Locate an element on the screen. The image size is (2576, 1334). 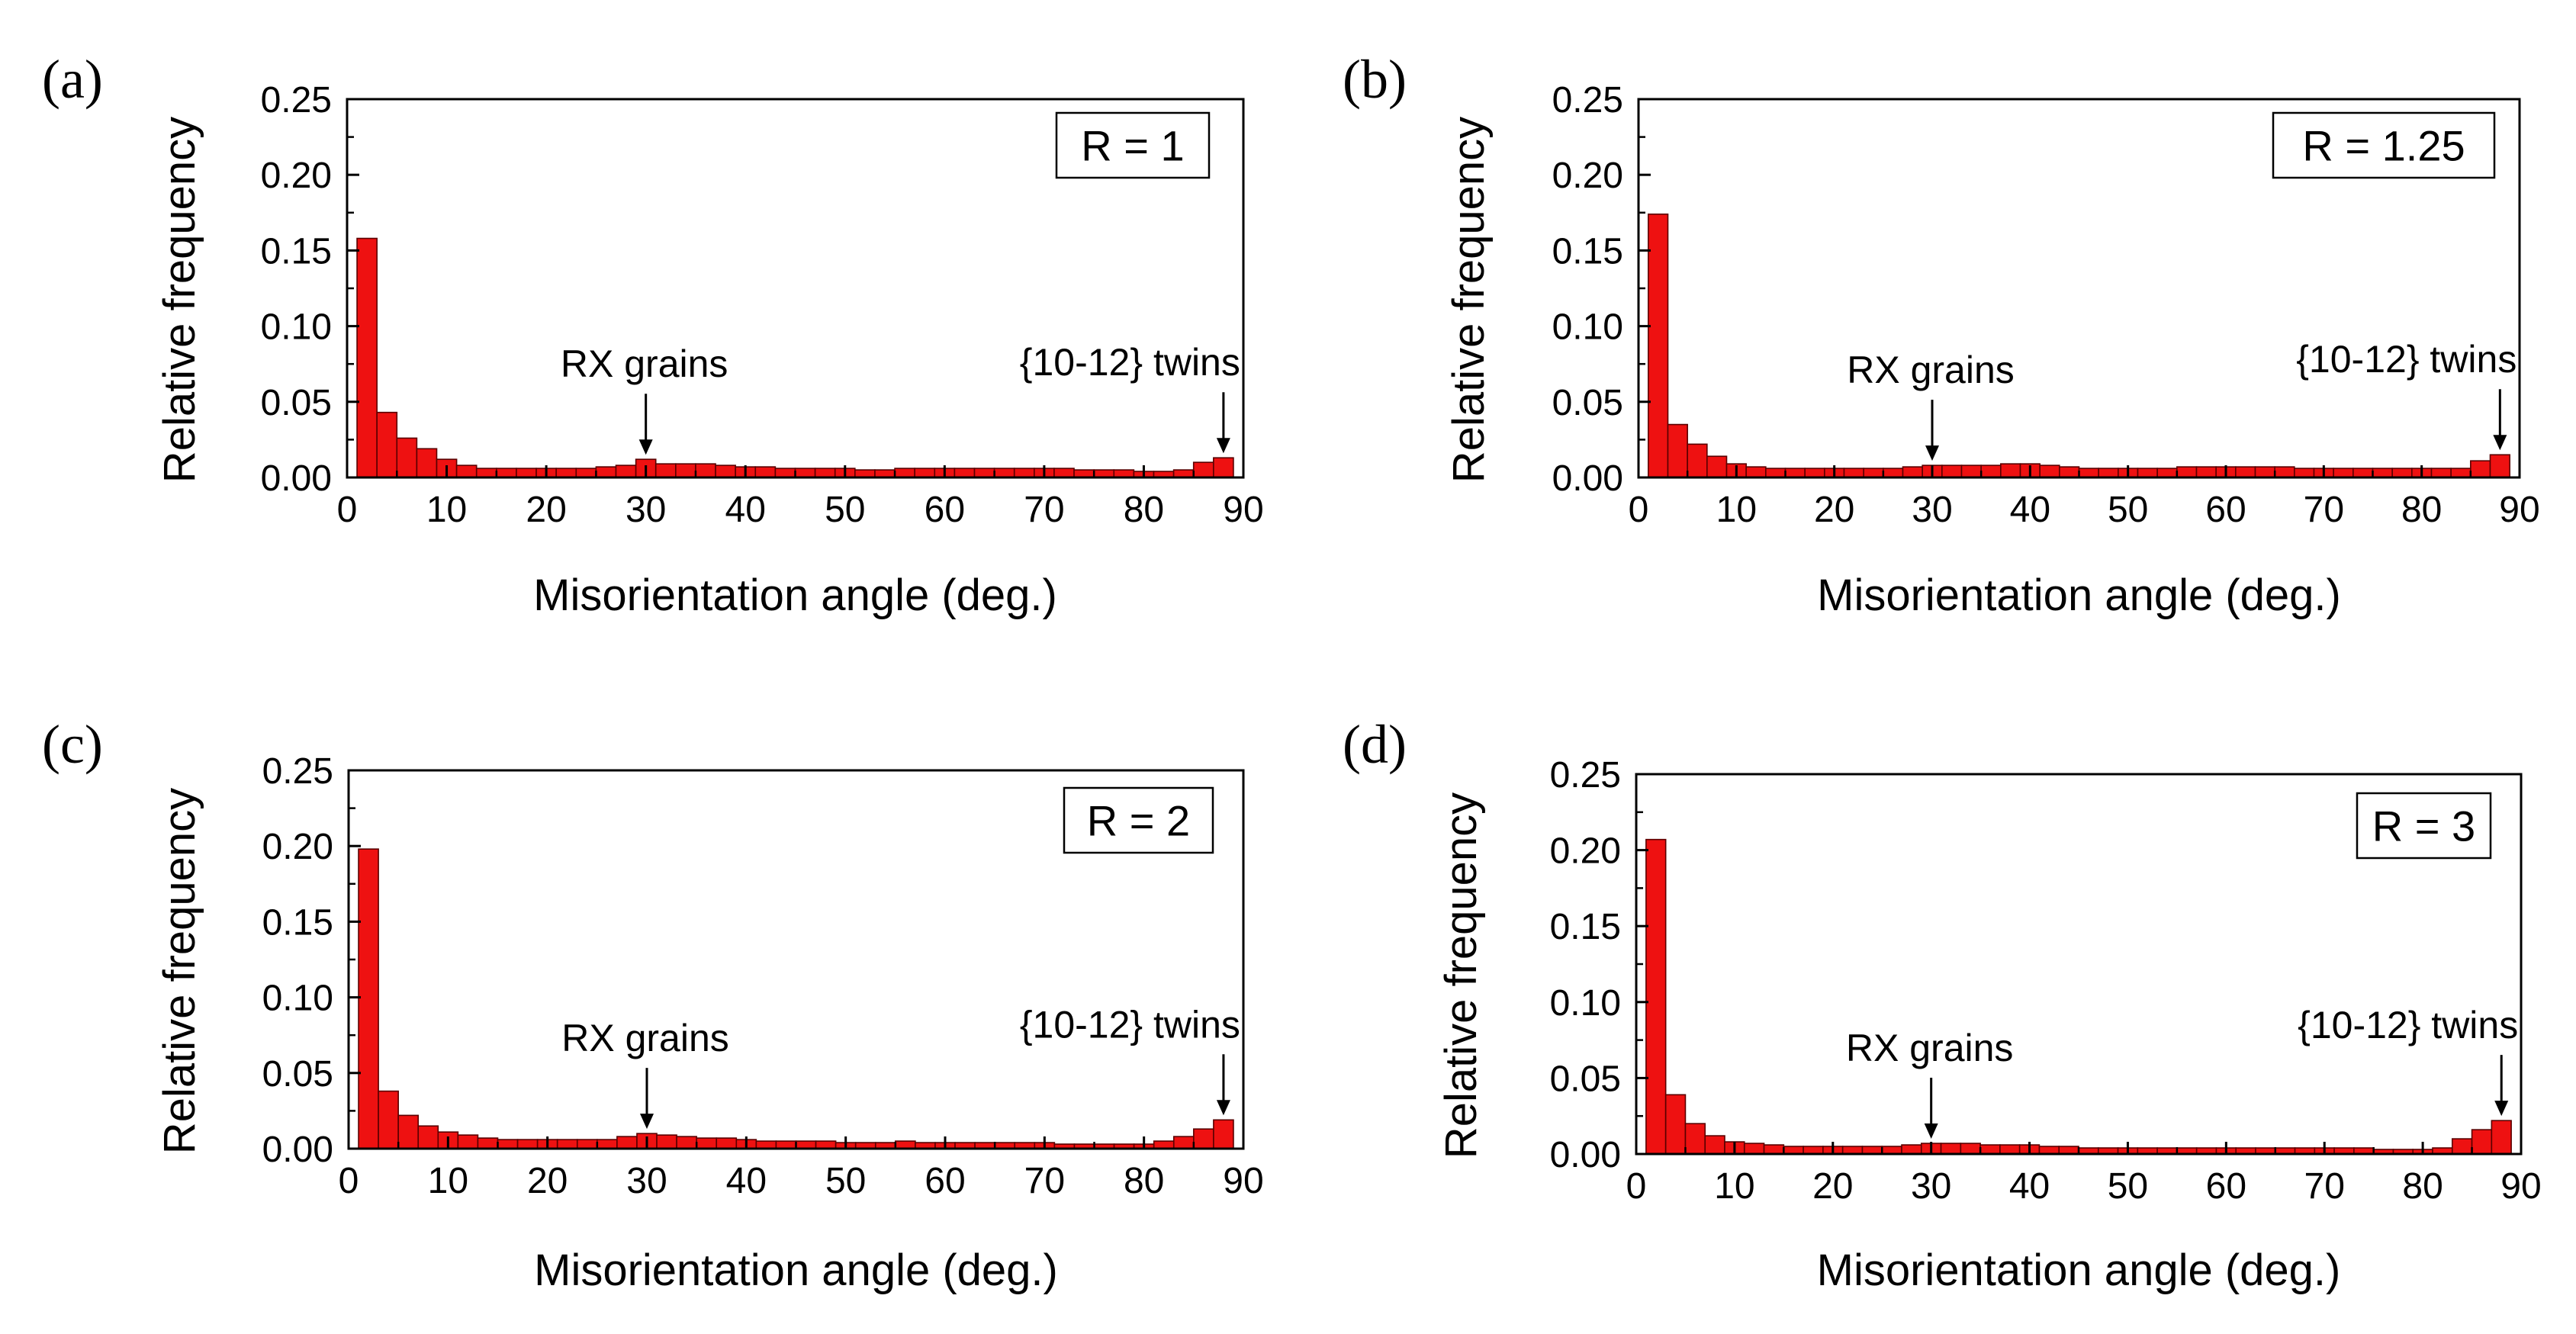
rx-grains-annotation: RX grains is located at coordinates (644, 363).